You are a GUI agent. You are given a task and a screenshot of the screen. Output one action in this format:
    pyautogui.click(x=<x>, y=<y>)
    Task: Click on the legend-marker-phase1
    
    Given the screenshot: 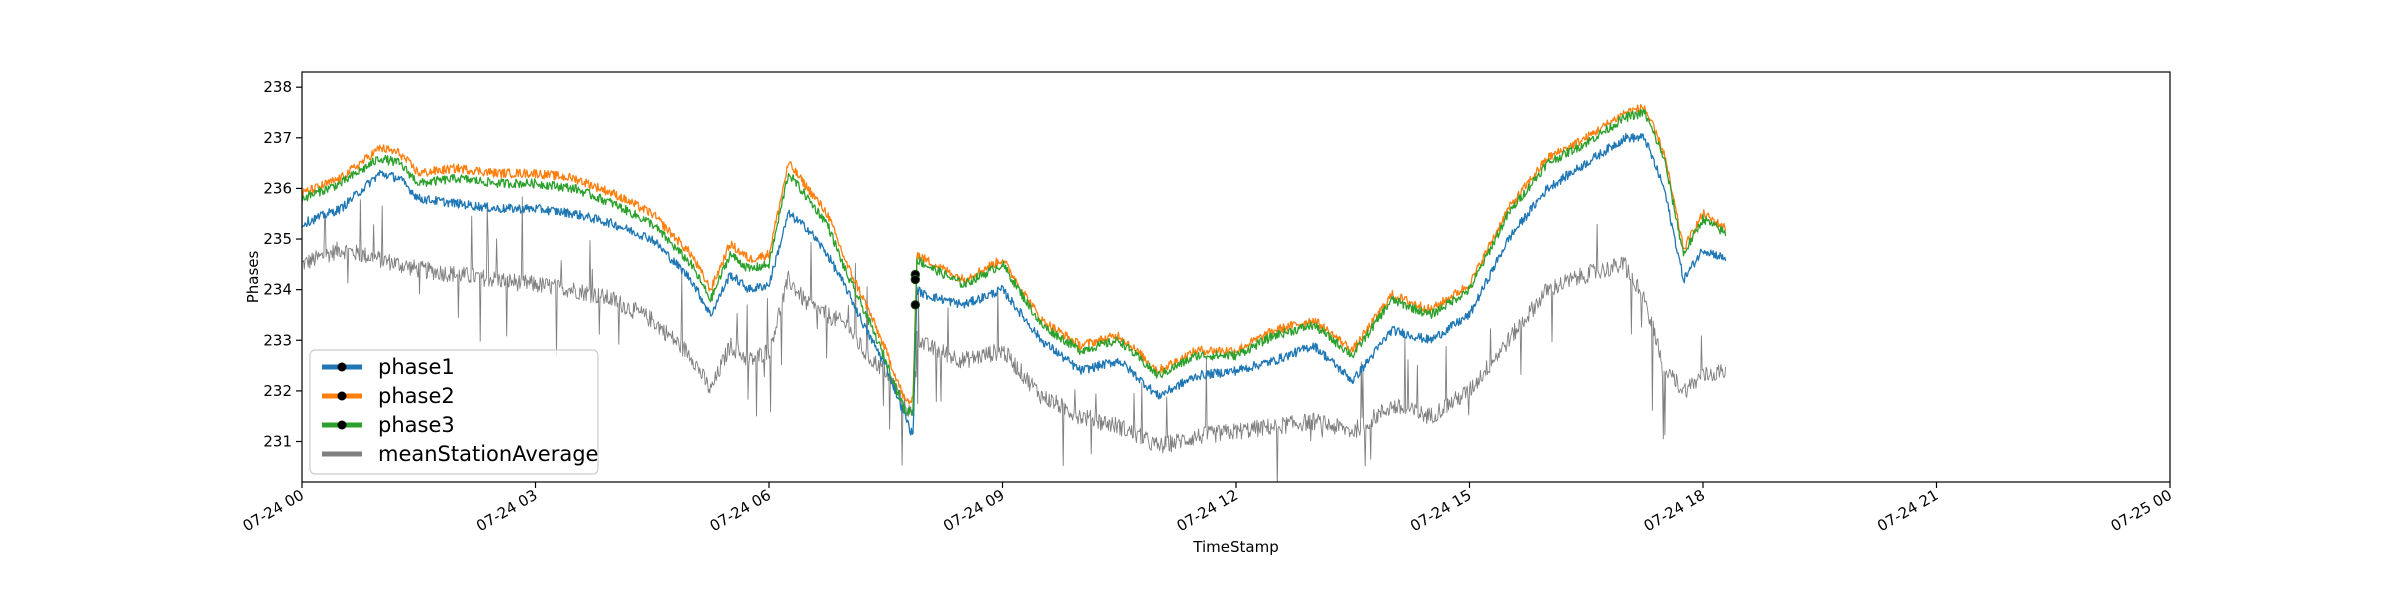 What is the action you would take?
    pyautogui.click(x=342, y=367)
    